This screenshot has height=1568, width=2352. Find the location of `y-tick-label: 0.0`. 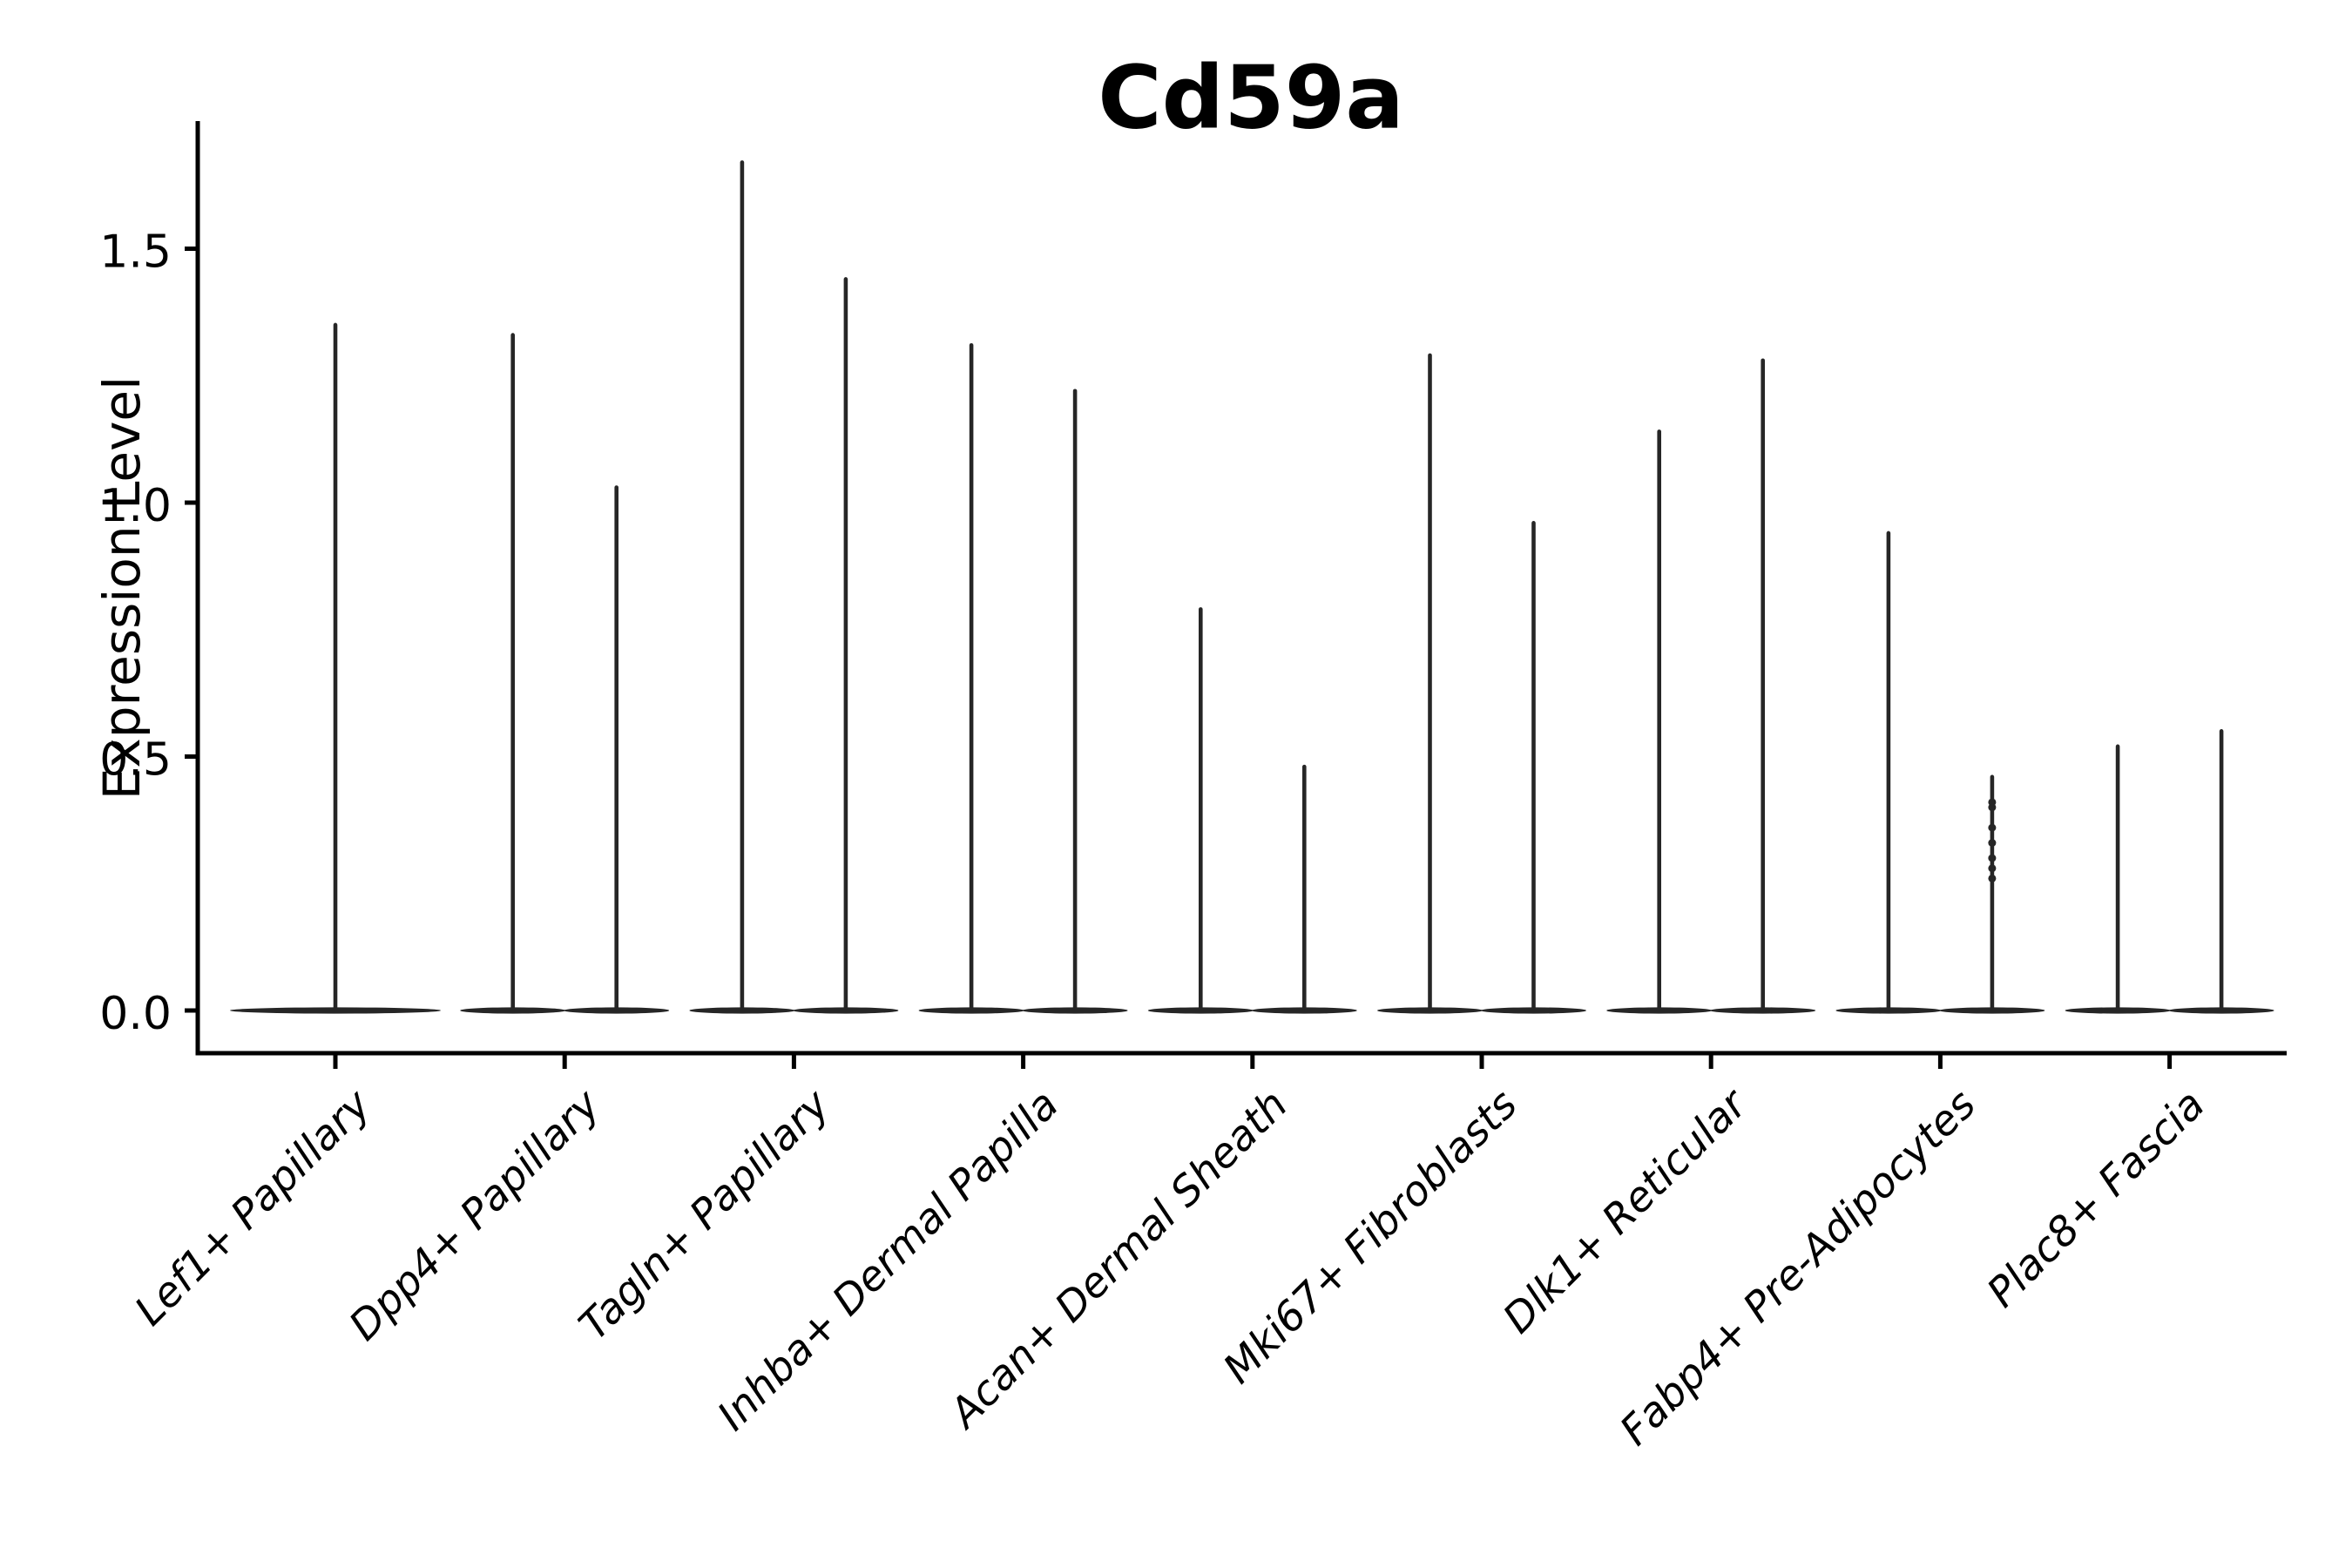

y-tick-label: 0.0 is located at coordinates (135, 1014).